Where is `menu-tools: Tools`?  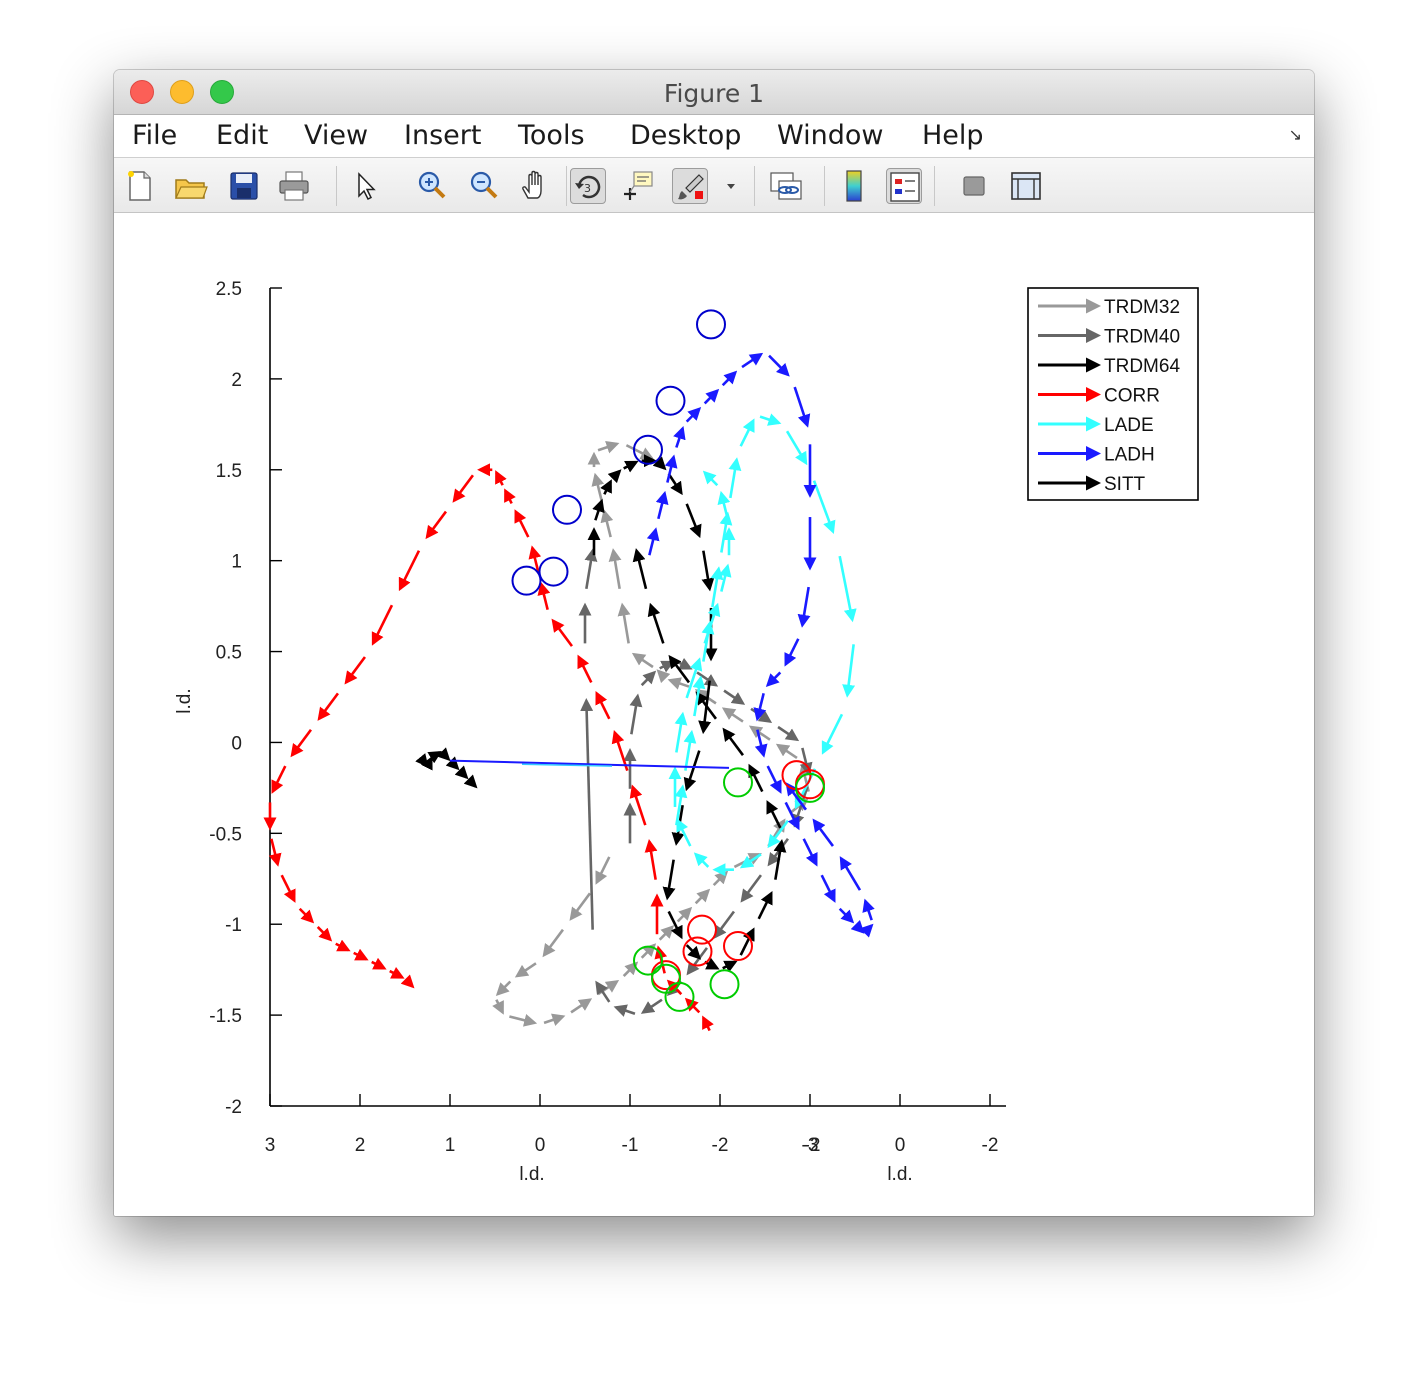 menu-tools: Tools is located at coordinates (551, 135).